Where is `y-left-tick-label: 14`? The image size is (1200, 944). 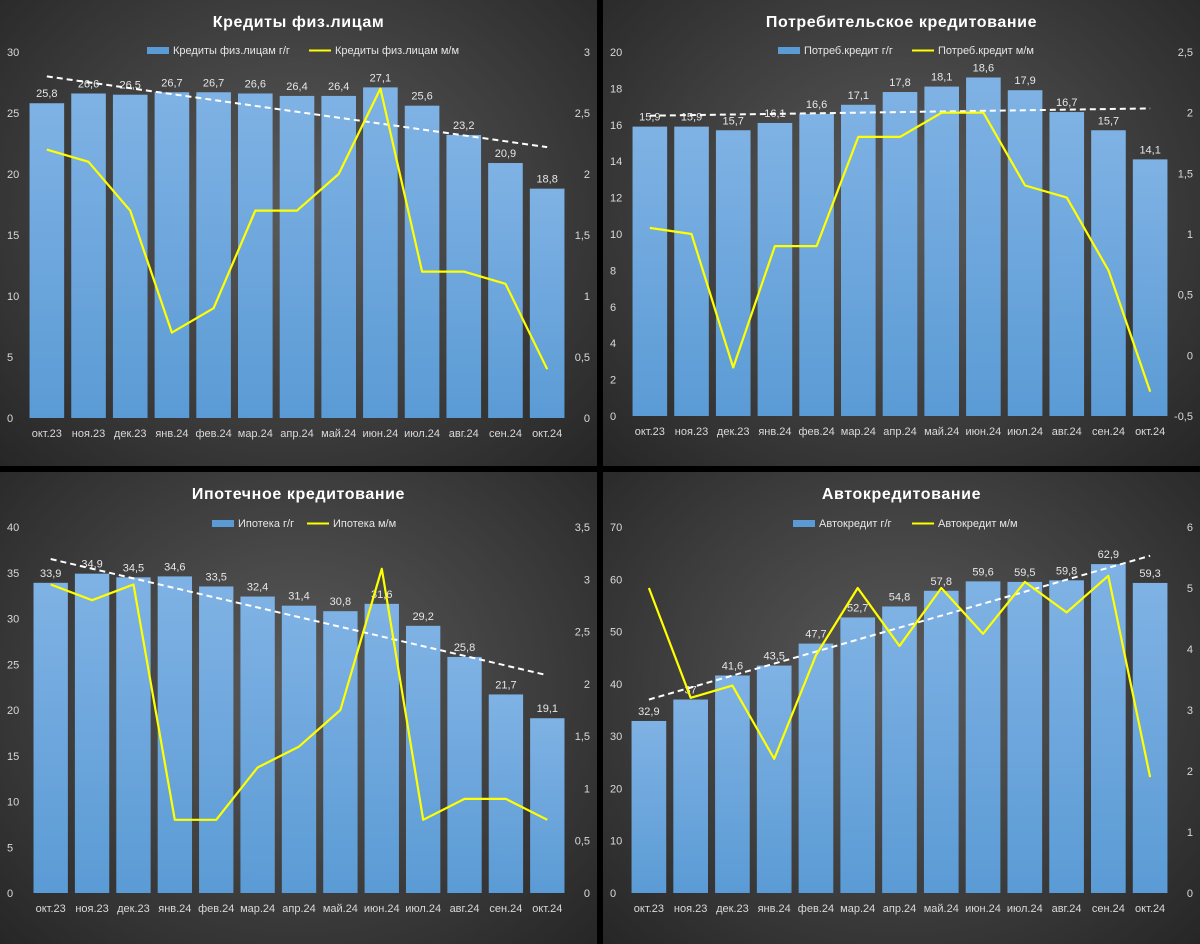 y-left-tick-label: 14 is located at coordinates (616, 162).